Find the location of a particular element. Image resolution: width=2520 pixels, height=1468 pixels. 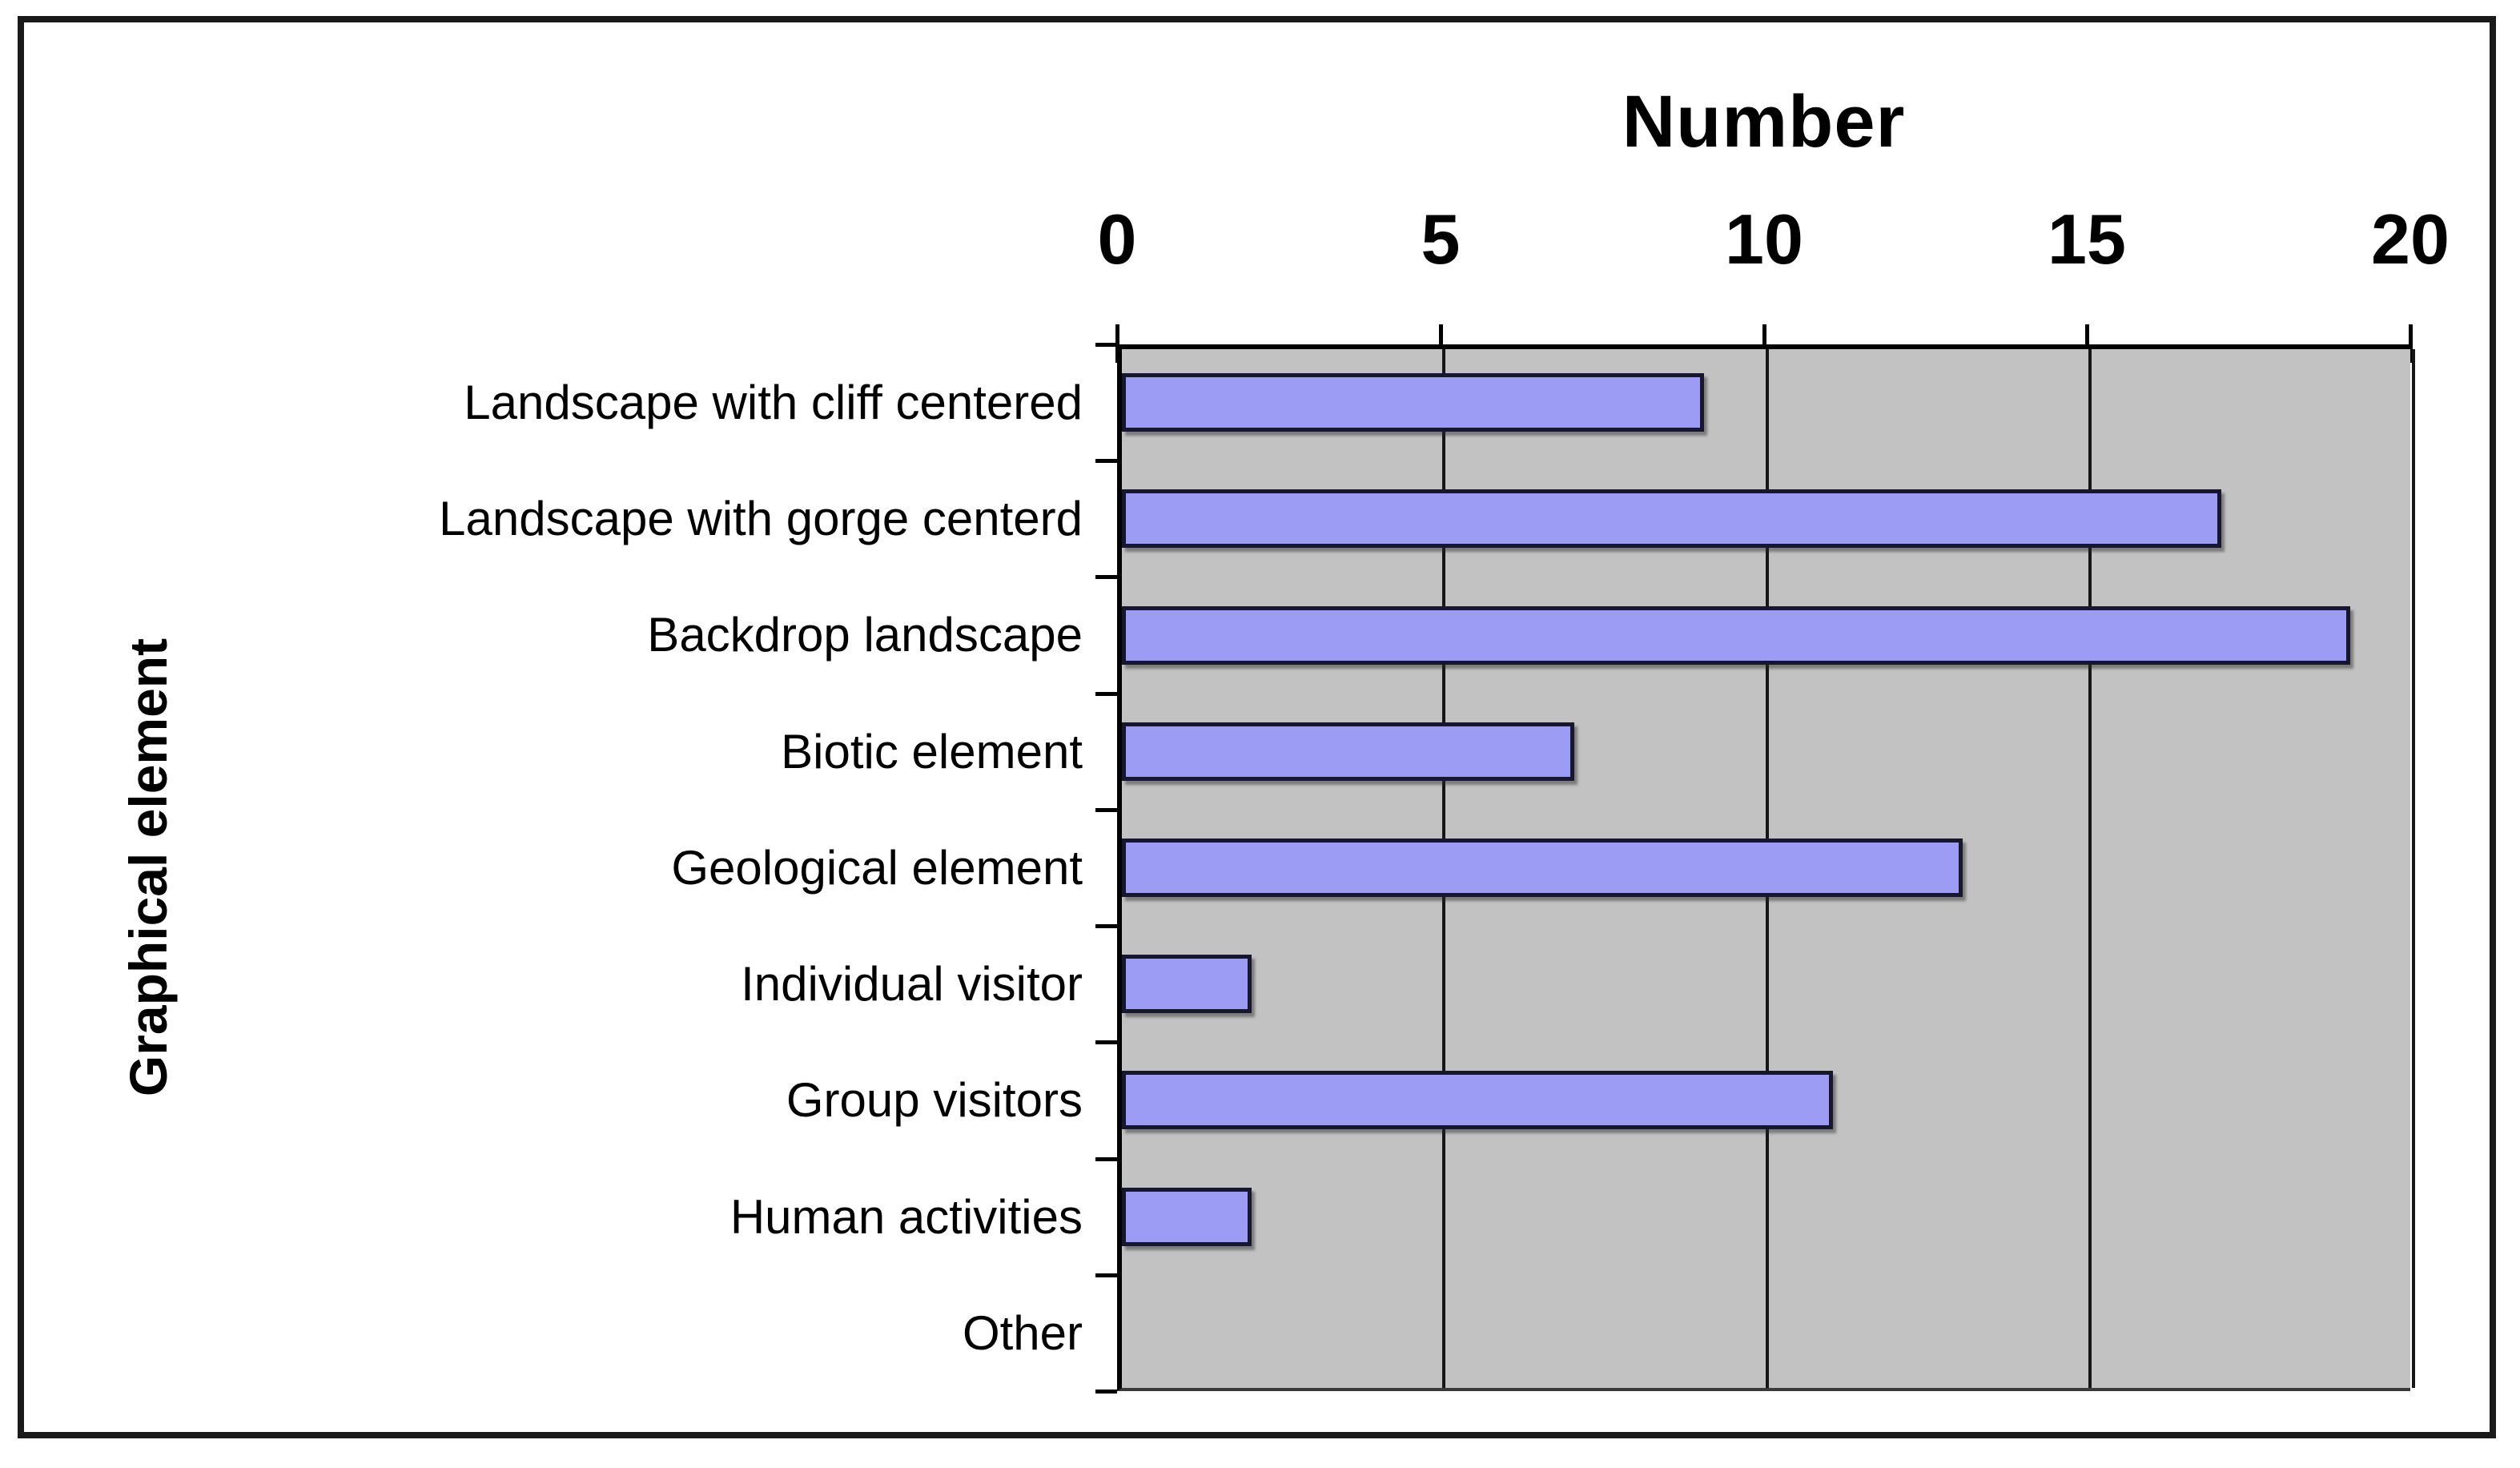

value-axis-tick-label-20: 20 is located at coordinates (2410, 239).